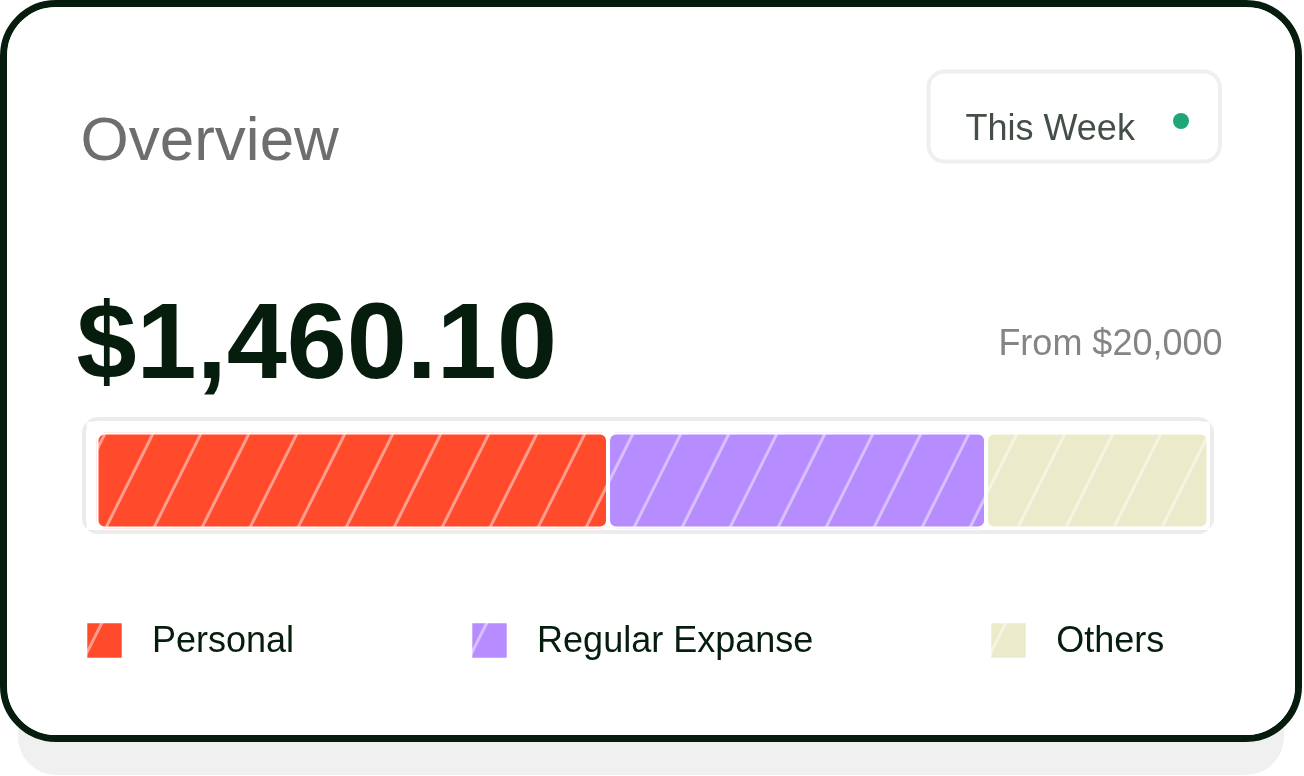 This screenshot has height=776, width=1304. Describe the element at coordinates (1110, 342) in the screenshot. I see `text: From $20,000` at that location.